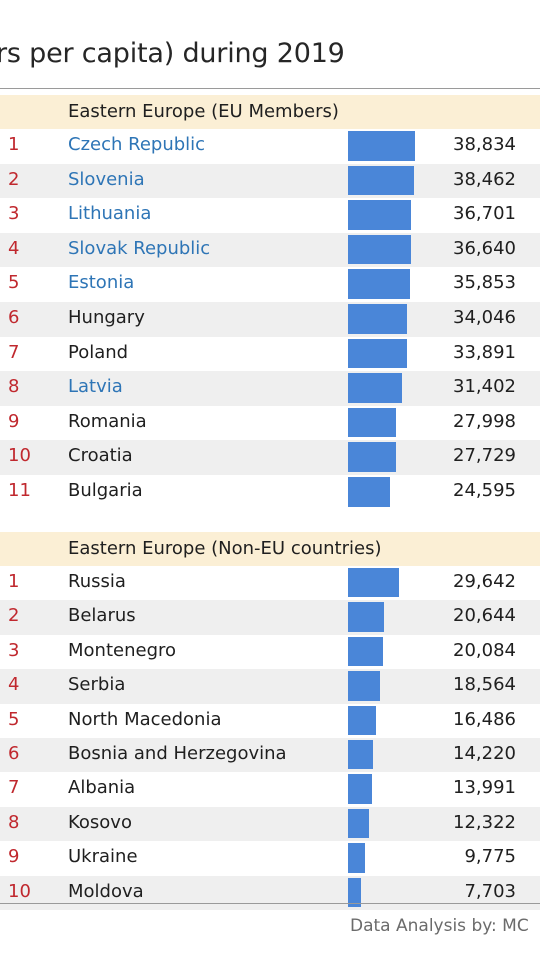 This screenshot has width=540, height=960. What do you see at coordinates (484, 317) in the screenshot?
I see `value-label: 34,046` at bounding box center [484, 317].